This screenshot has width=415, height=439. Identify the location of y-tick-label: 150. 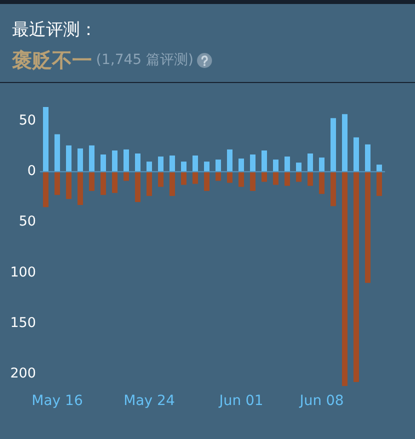
(23, 322).